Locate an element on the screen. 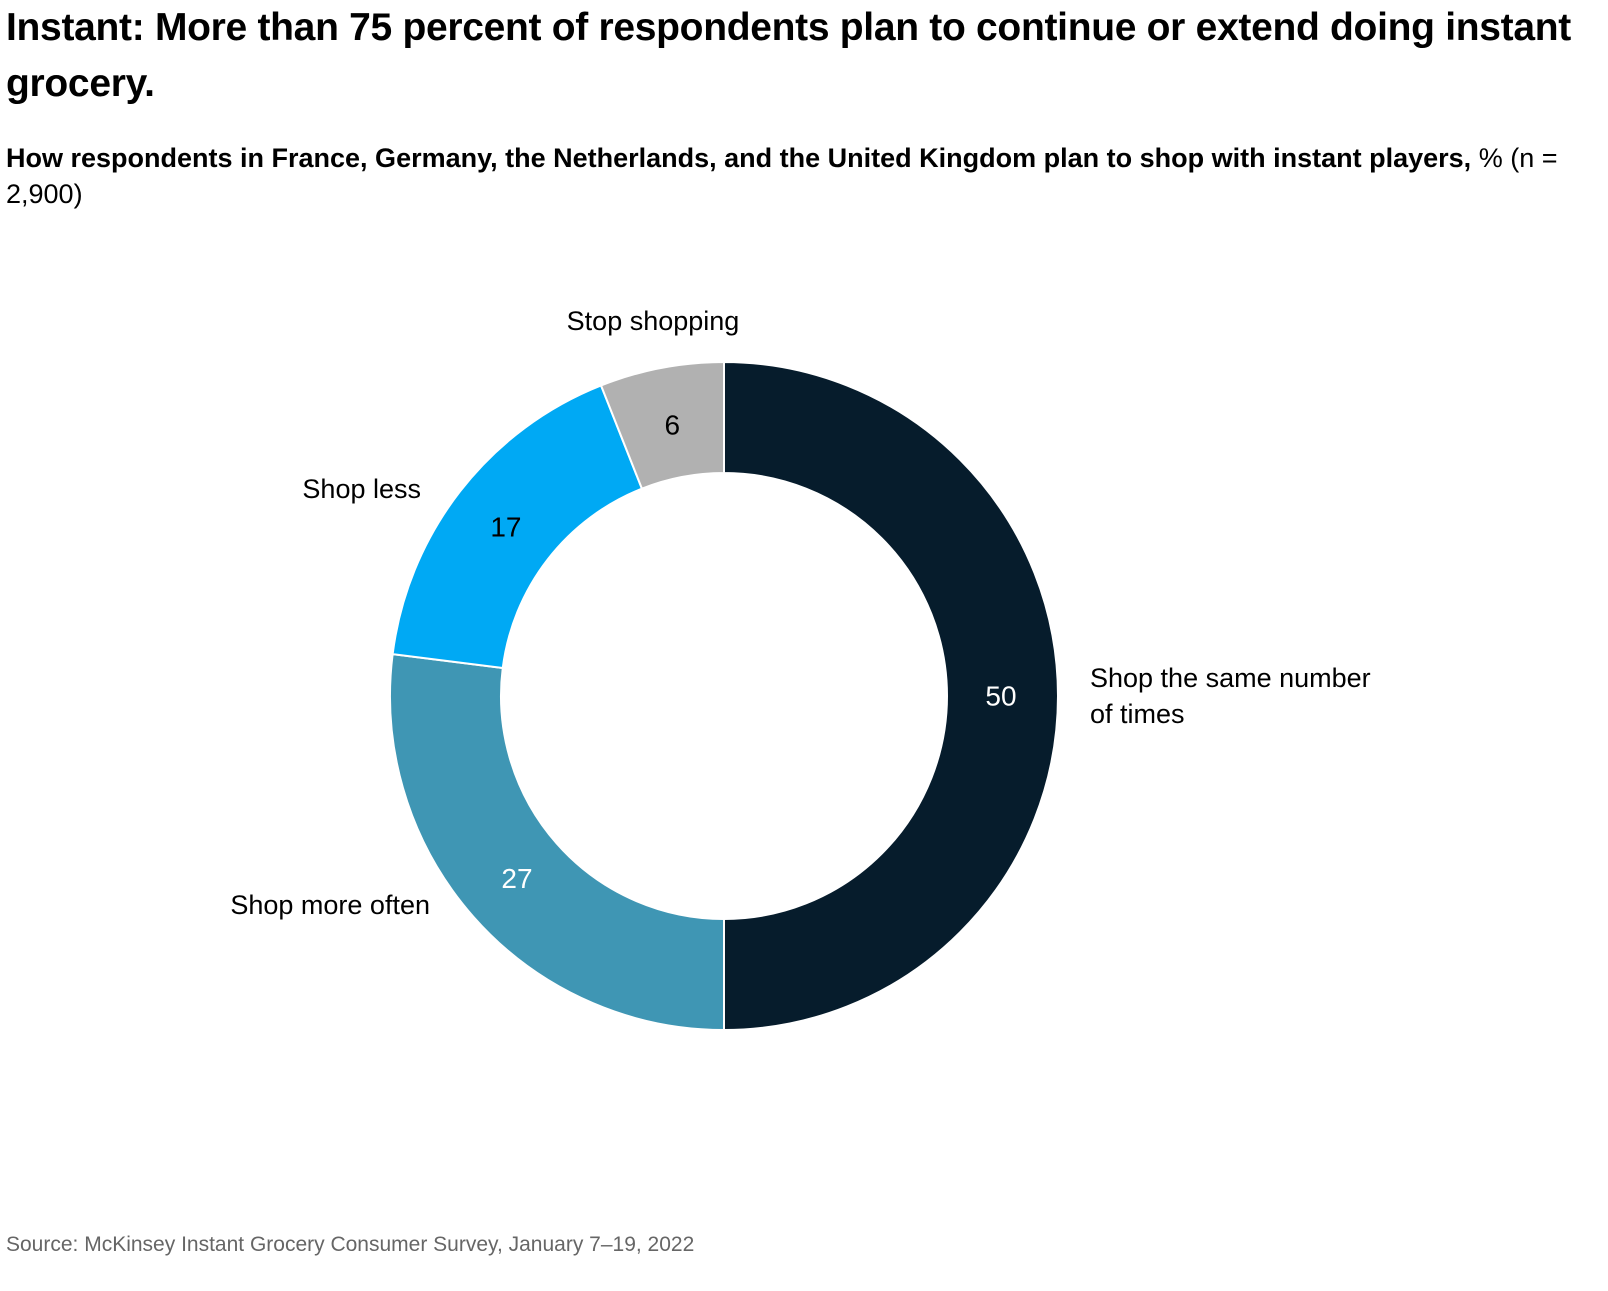 This screenshot has height=1291, width=1608. donut-value-labels: 50 27 17 6 is located at coordinates (753, 651).